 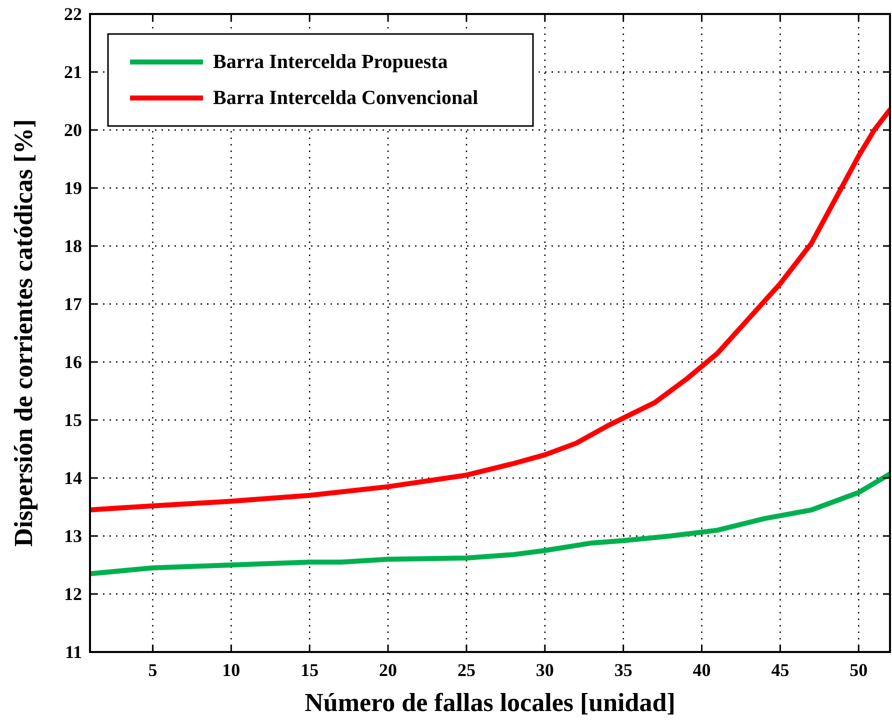 I want to click on legend-label: Barra Intercelda Propuesta, so click(x=330, y=62).